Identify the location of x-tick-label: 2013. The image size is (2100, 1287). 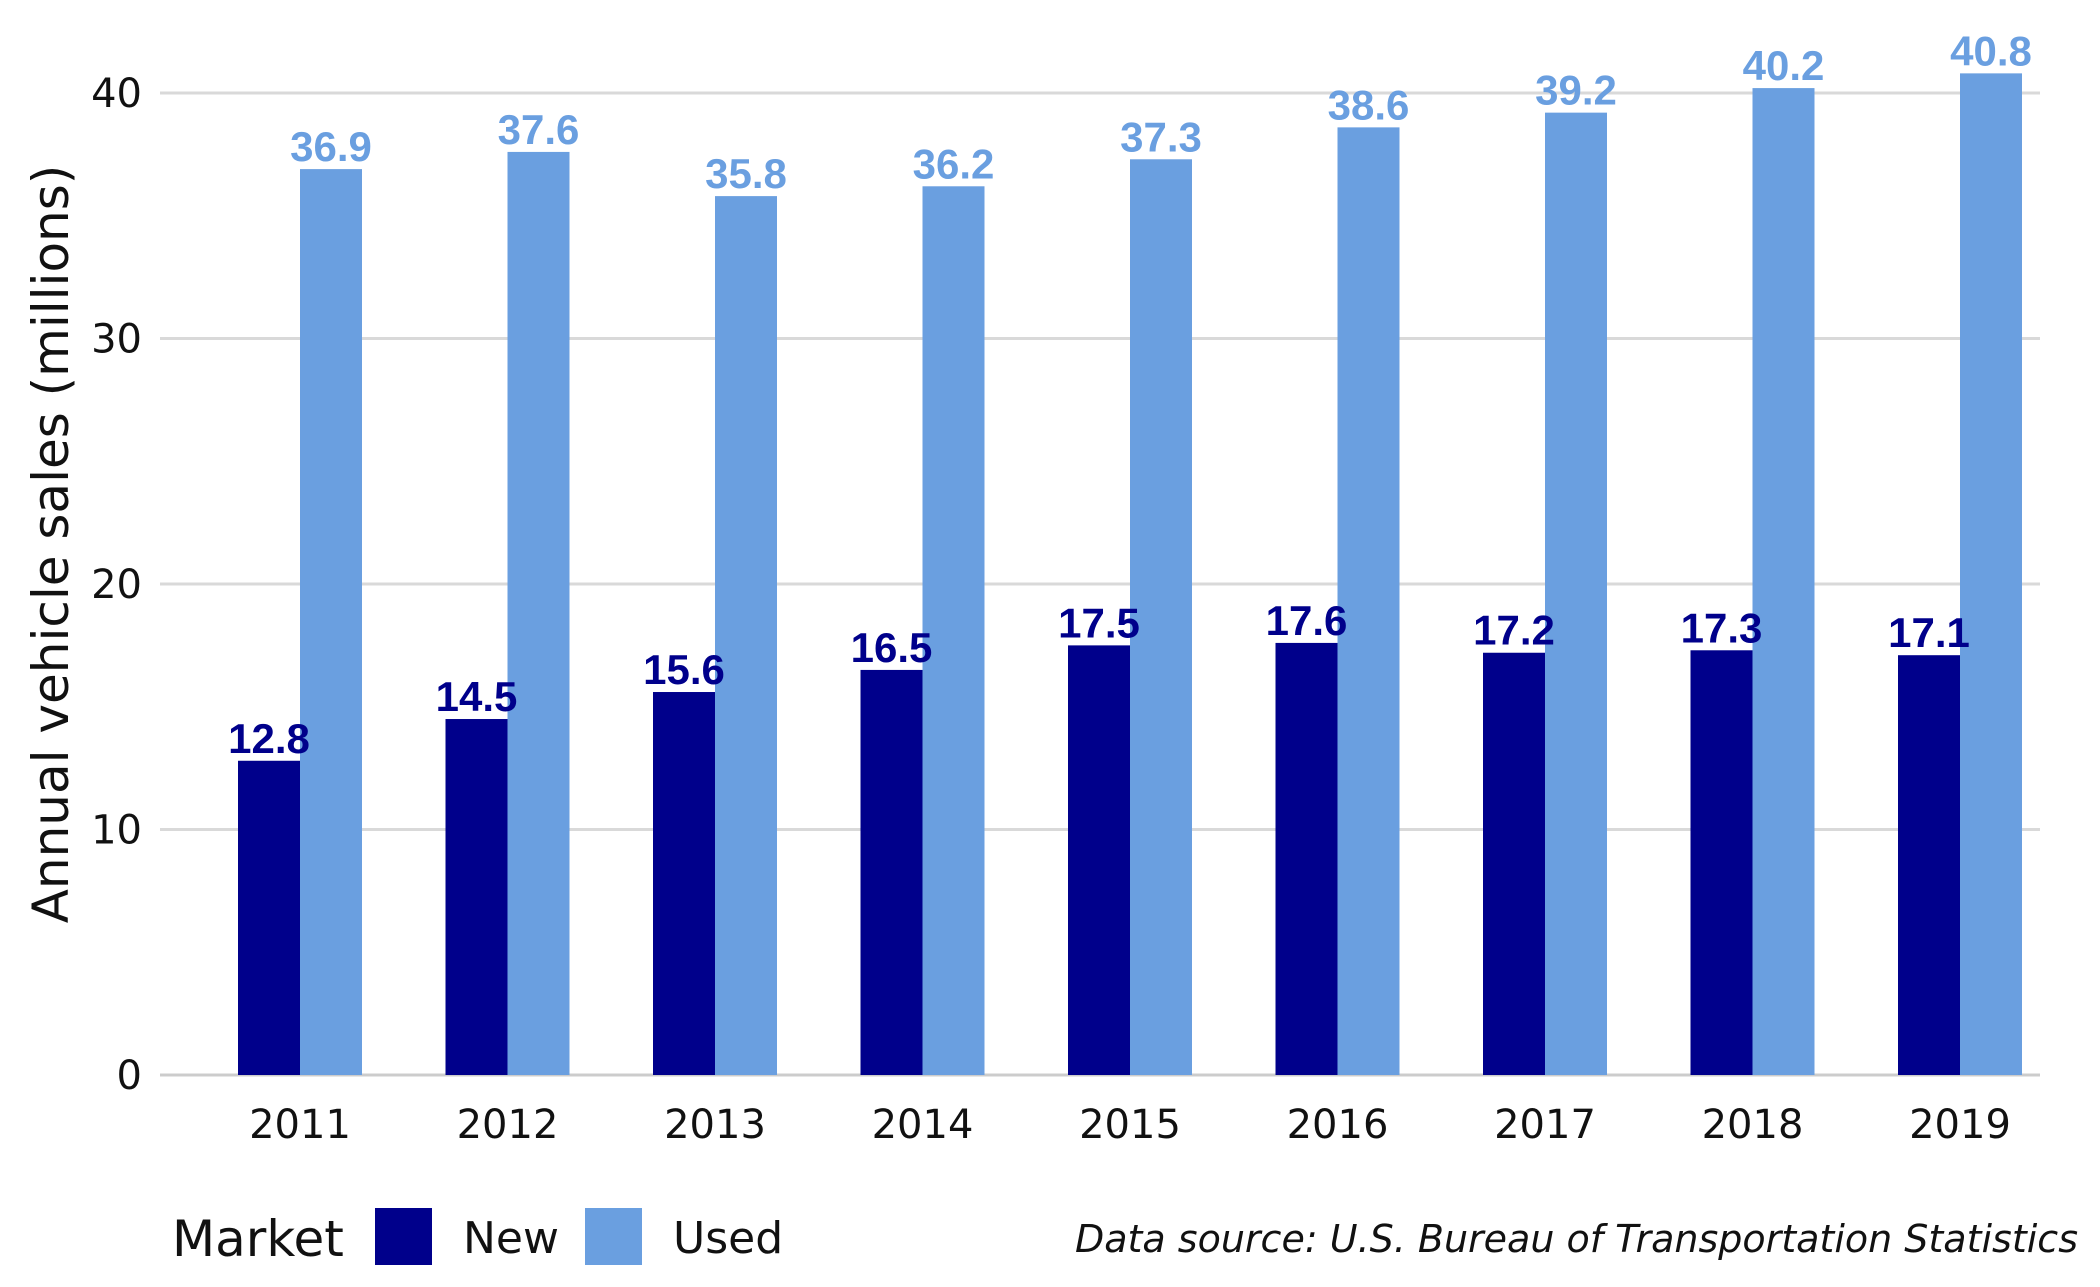
(715, 1125).